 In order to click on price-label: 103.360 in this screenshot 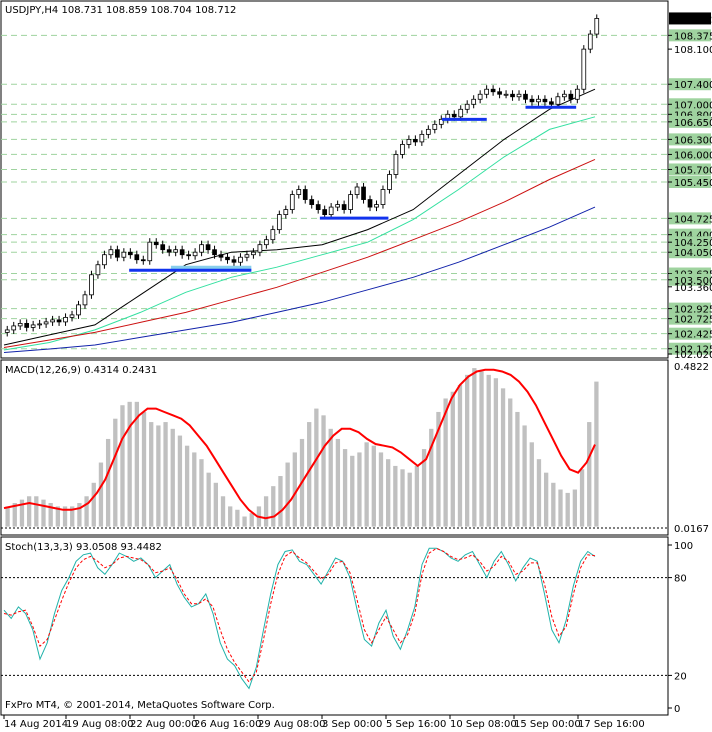, I will do `click(693, 288)`.